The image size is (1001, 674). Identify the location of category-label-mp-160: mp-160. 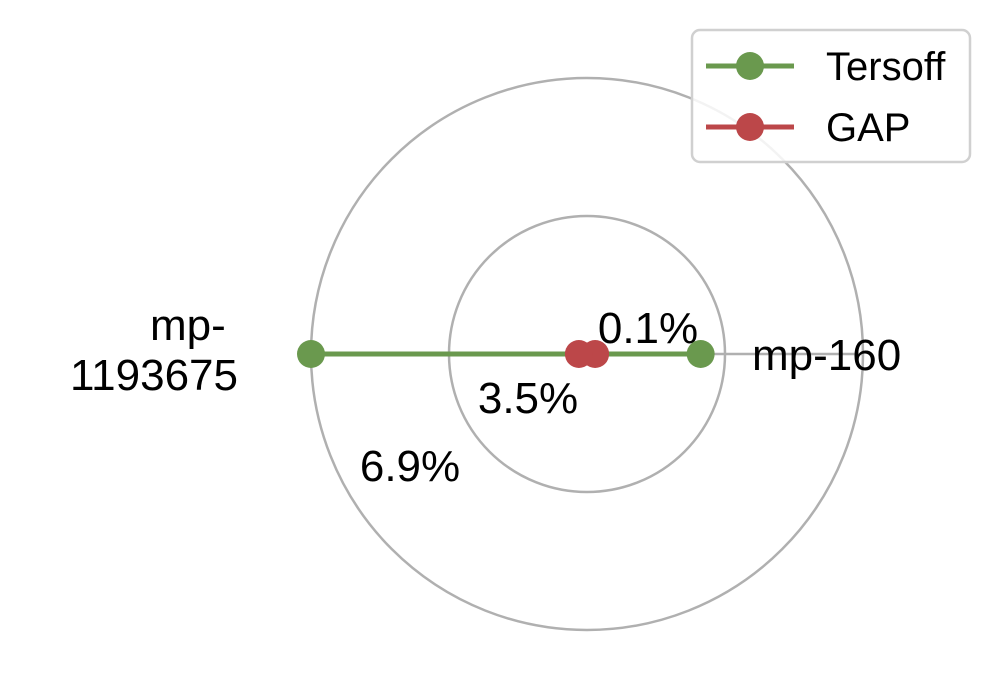
(826, 355).